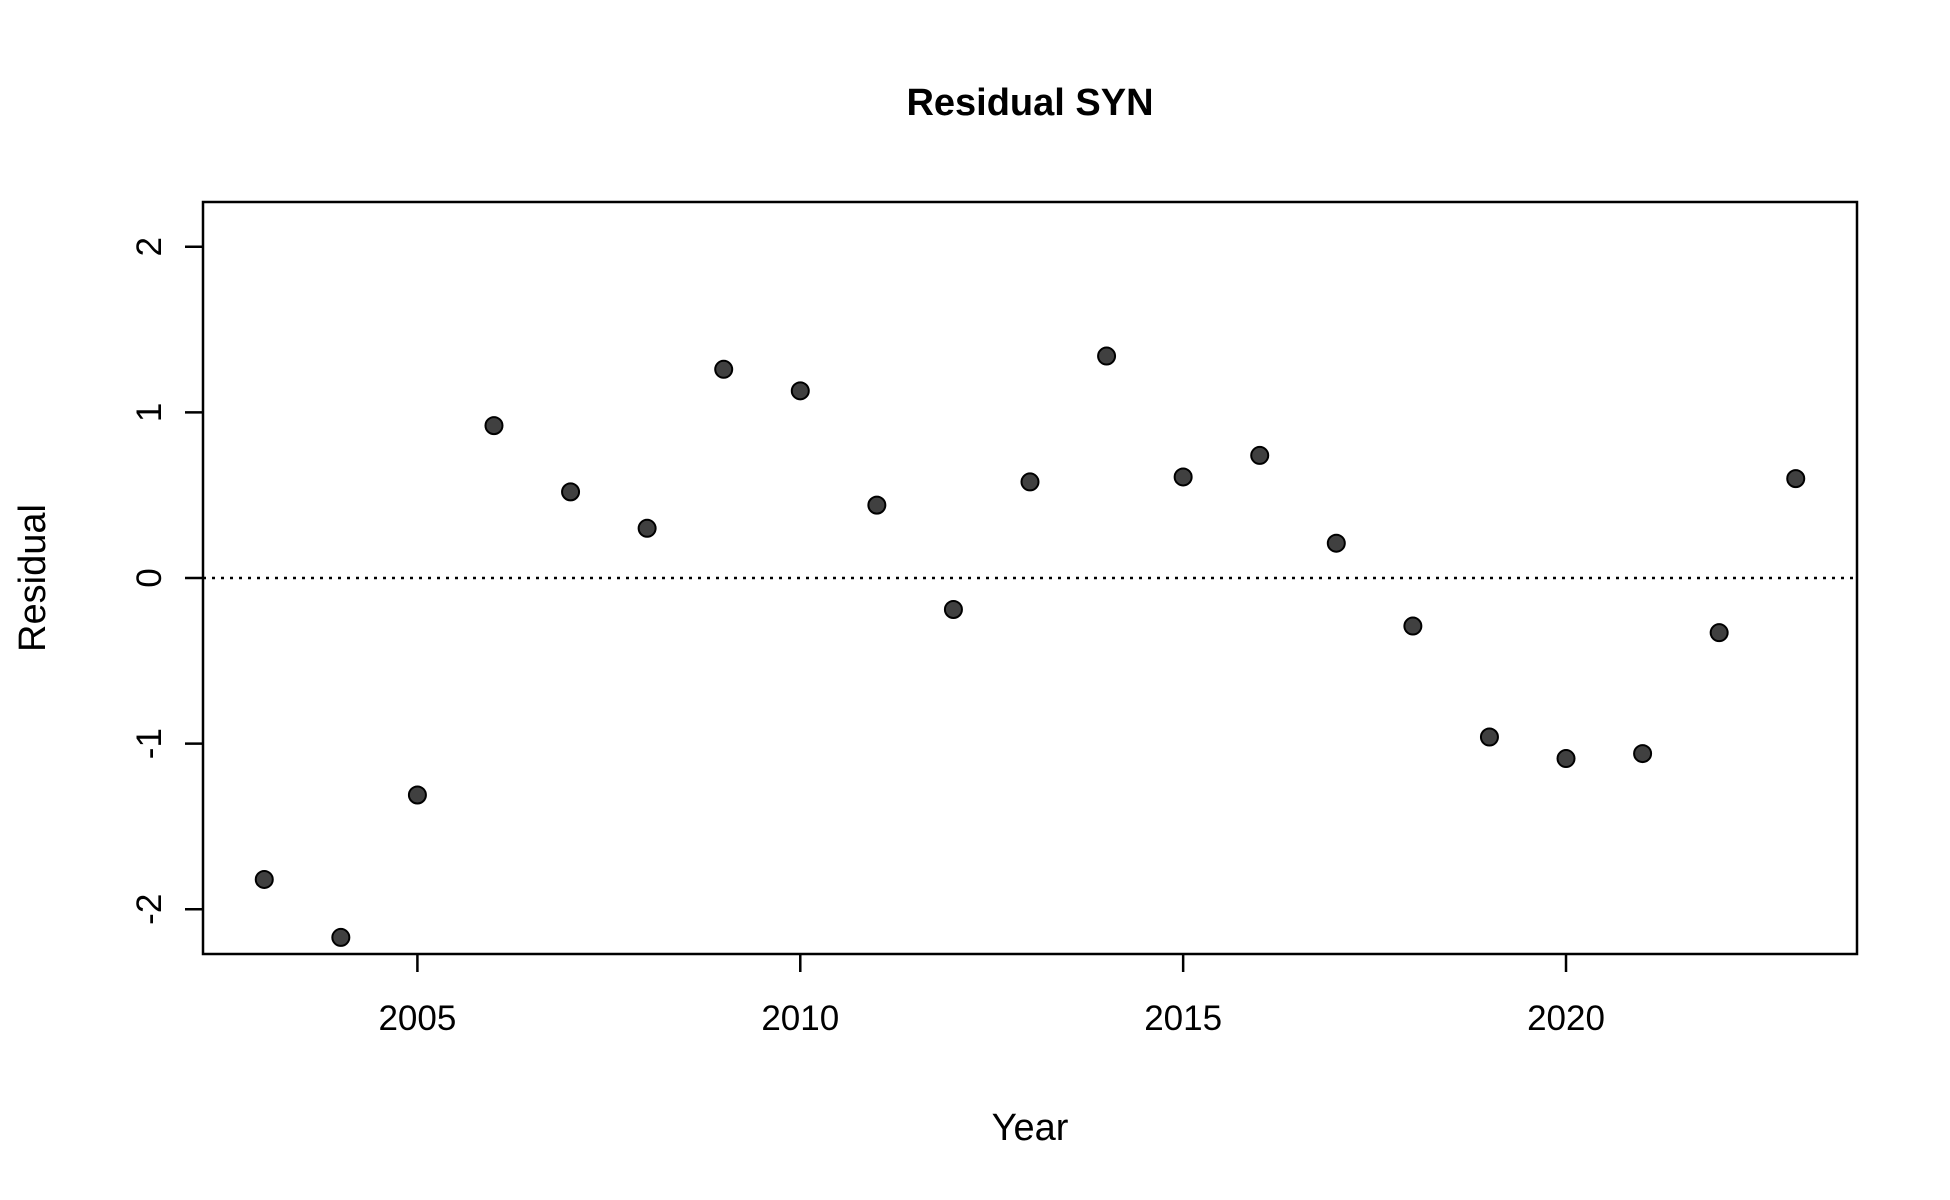 The height and width of the screenshot is (1200, 1950). What do you see at coordinates (800, 1018) in the screenshot?
I see `x-tick-label: 2010` at bounding box center [800, 1018].